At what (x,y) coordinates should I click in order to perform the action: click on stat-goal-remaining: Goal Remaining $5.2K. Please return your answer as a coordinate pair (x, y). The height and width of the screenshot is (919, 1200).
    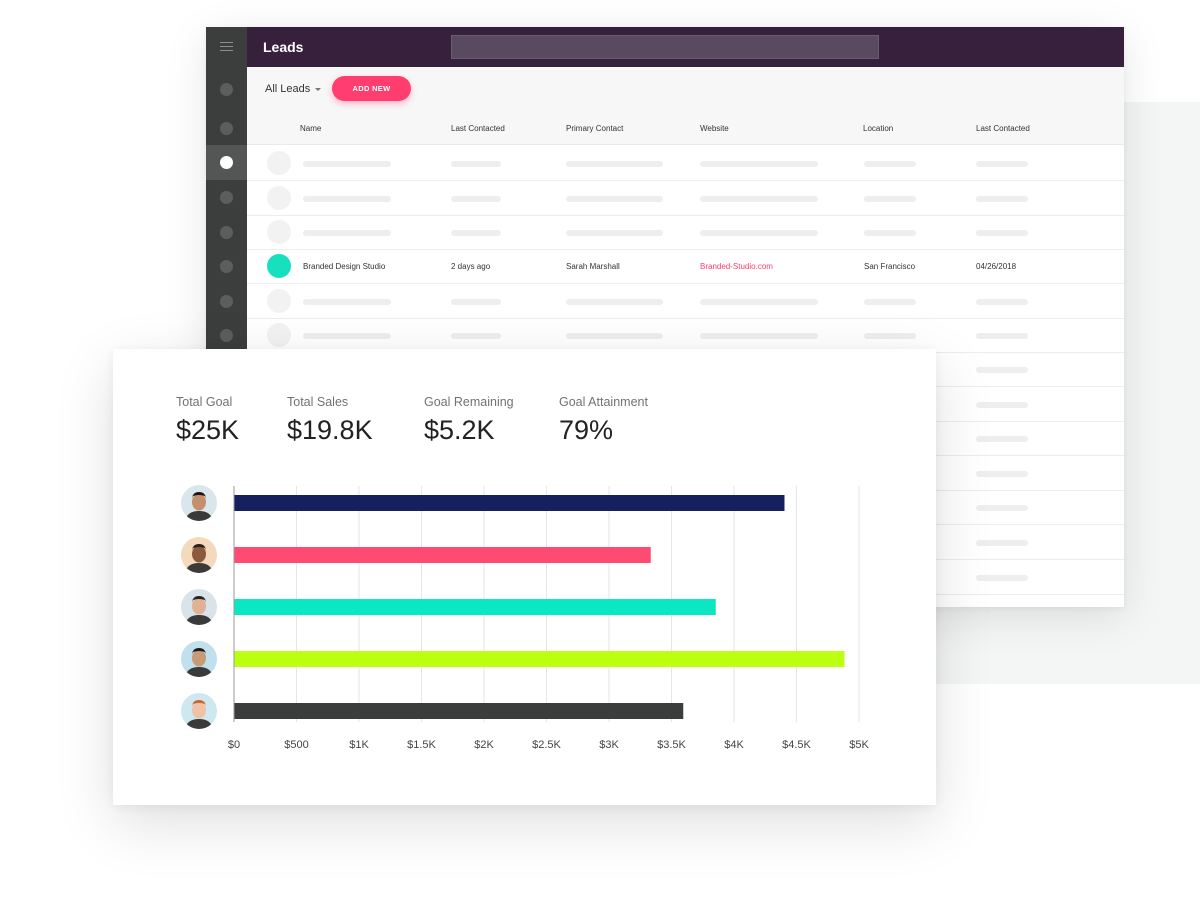
    Looking at the image, I should click on (469, 420).